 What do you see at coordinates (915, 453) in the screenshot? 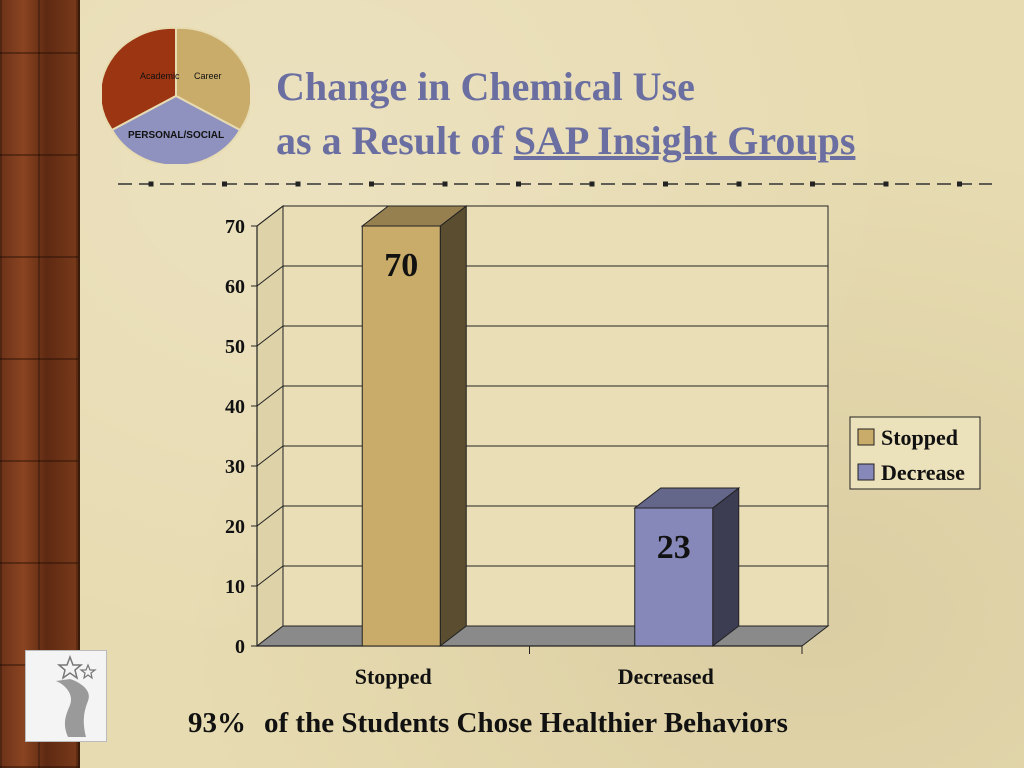
I see `chart-legend: Stopped Decrease` at bounding box center [915, 453].